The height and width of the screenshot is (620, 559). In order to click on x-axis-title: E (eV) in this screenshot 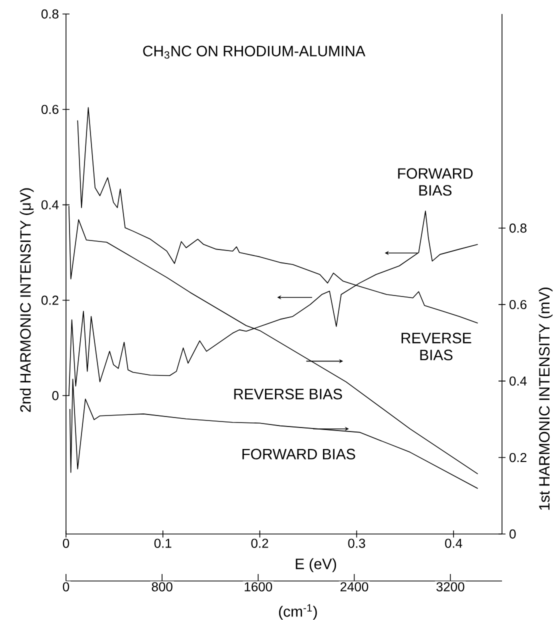, I will do `click(316, 565)`.